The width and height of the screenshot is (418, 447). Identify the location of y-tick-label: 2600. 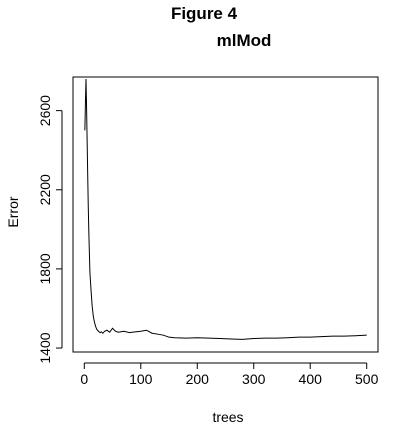
(45, 110).